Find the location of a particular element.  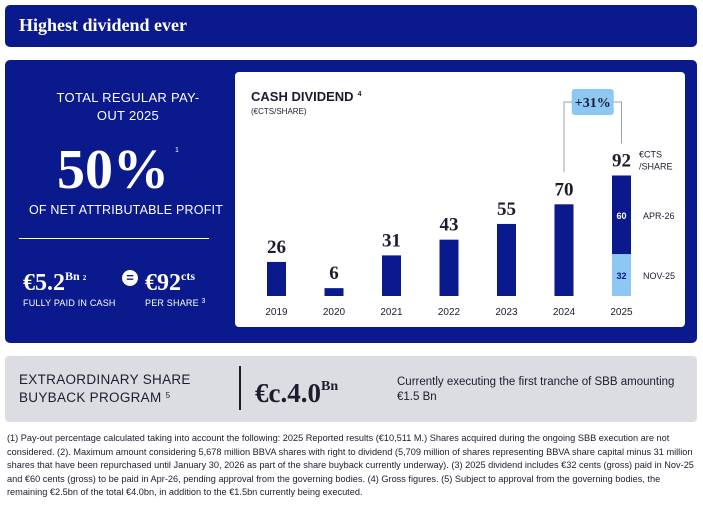

value-label-2024: 70 is located at coordinates (564, 189).